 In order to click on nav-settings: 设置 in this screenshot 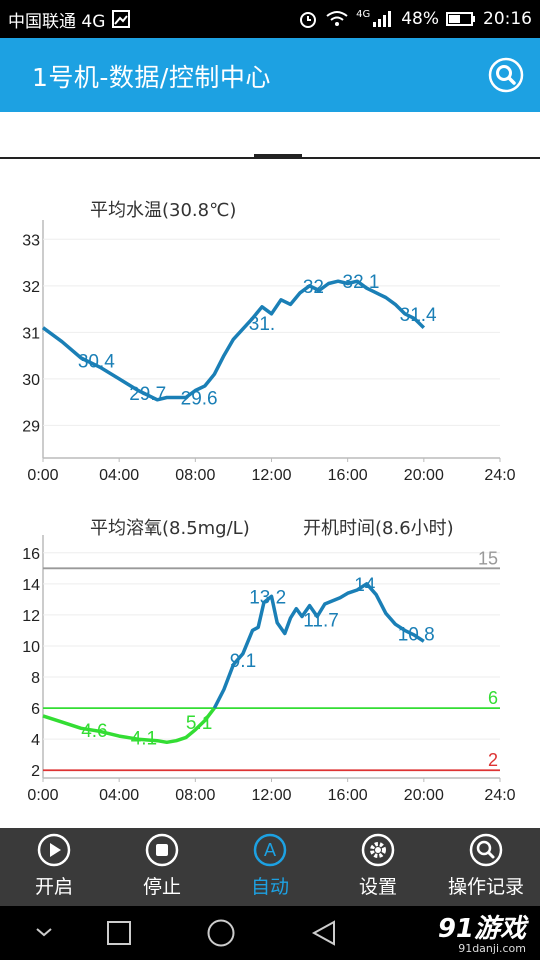, I will do `click(378, 867)`.